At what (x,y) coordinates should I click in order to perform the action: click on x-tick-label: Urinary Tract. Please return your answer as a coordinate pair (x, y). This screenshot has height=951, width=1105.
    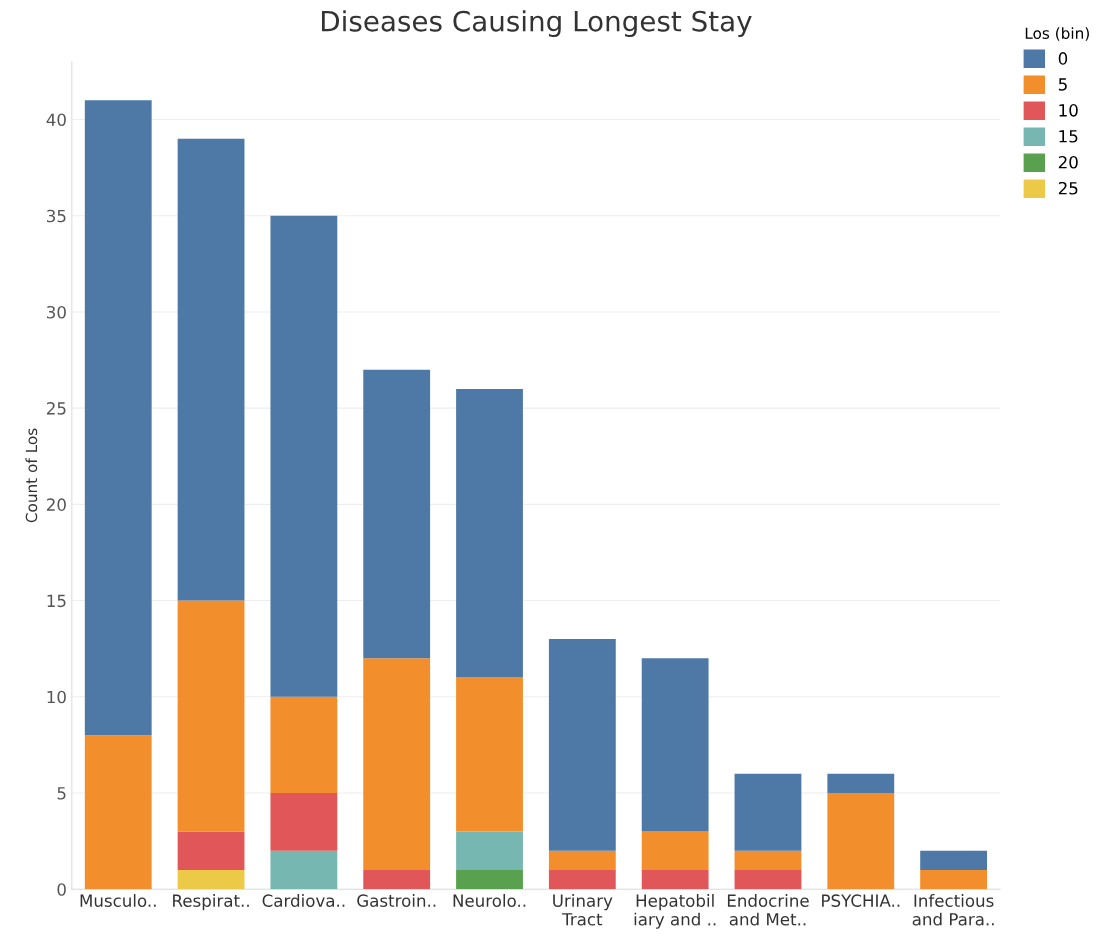
    Looking at the image, I should click on (583, 910).